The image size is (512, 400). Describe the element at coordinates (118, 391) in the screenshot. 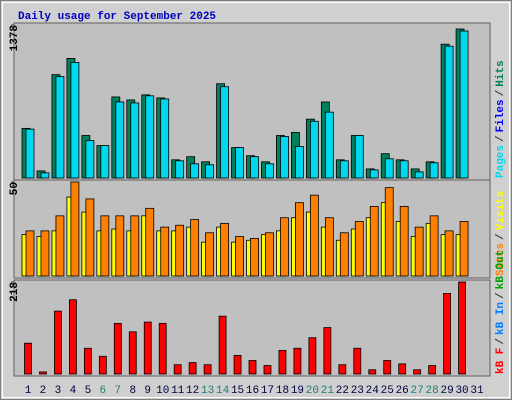

I see `x-tick-label: 7` at that location.